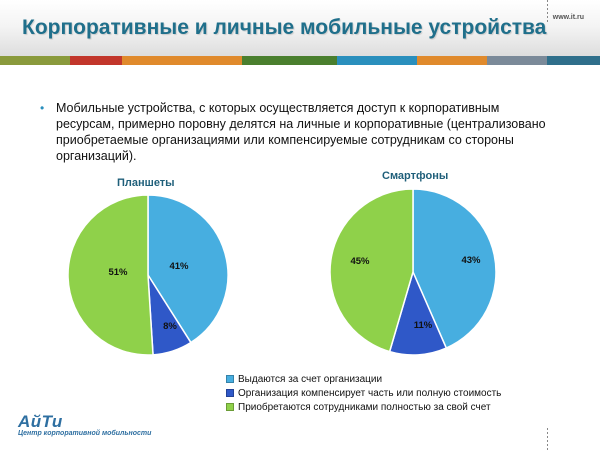  What do you see at coordinates (471, 260) in the screenshot?
I see `pie-slice-label: 43%` at bounding box center [471, 260].